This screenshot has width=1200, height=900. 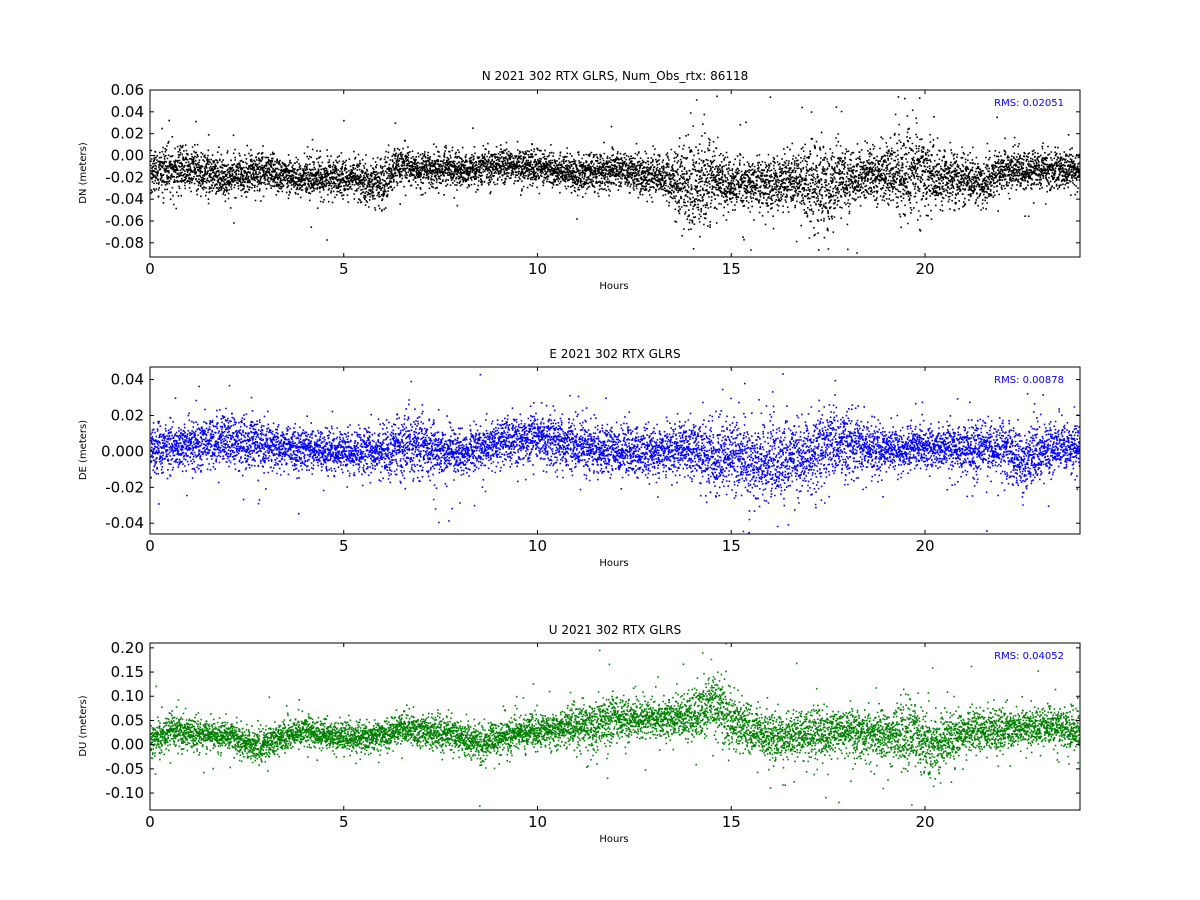 What do you see at coordinates (537, 822) in the screenshot?
I see `panel-up-xtick-label: 10` at bounding box center [537, 822].